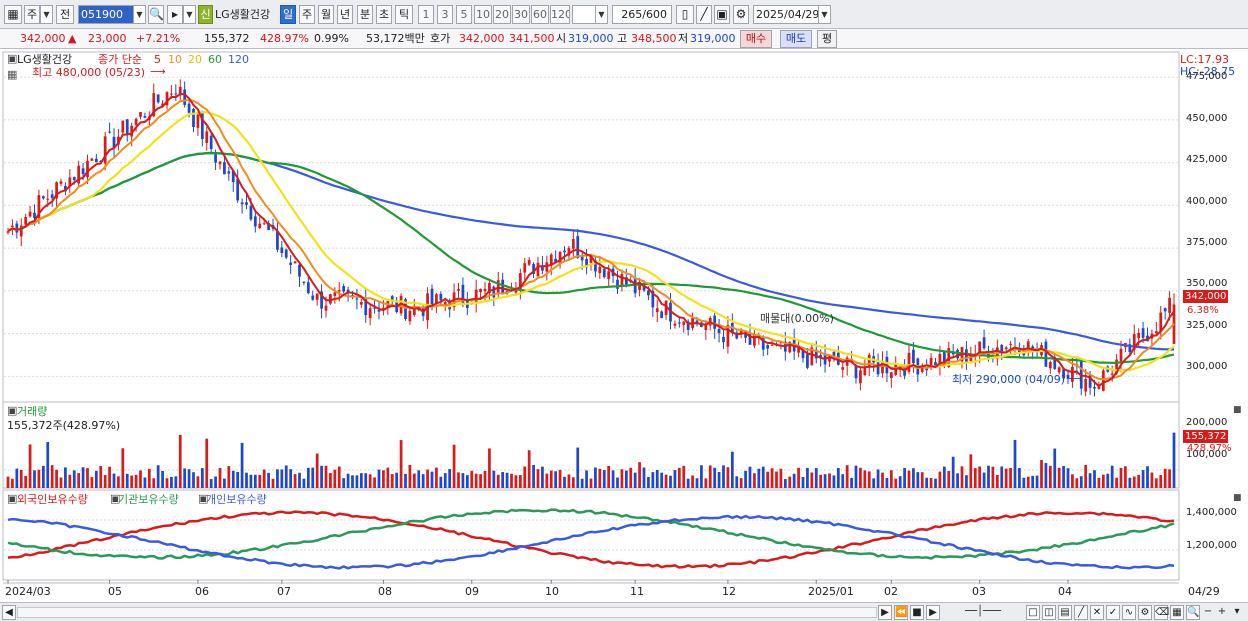  Describe the element at coordinates (642, 14) in the screenshot. I see `bar-count-input: 265/600` at that location.